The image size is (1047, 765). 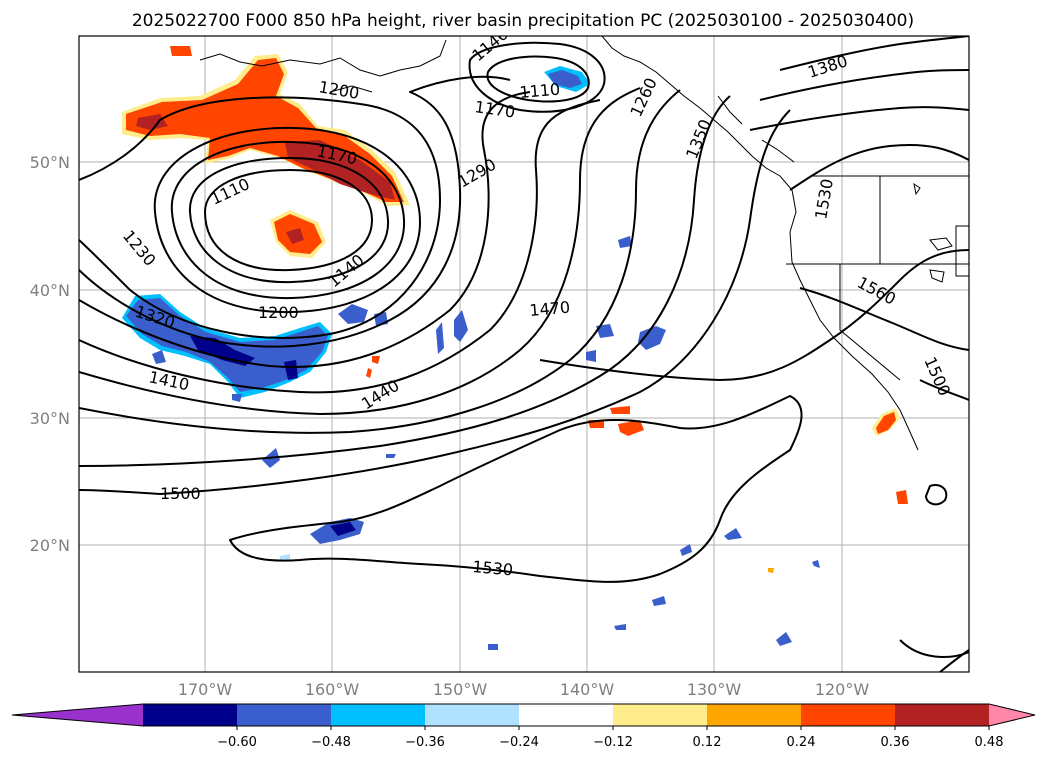 What do you see at coordinates (50, 354) in the screenshot?
I see `latitude-labels: 50°N 40°N 30°N 20°N` at bounding box center [50, 354].